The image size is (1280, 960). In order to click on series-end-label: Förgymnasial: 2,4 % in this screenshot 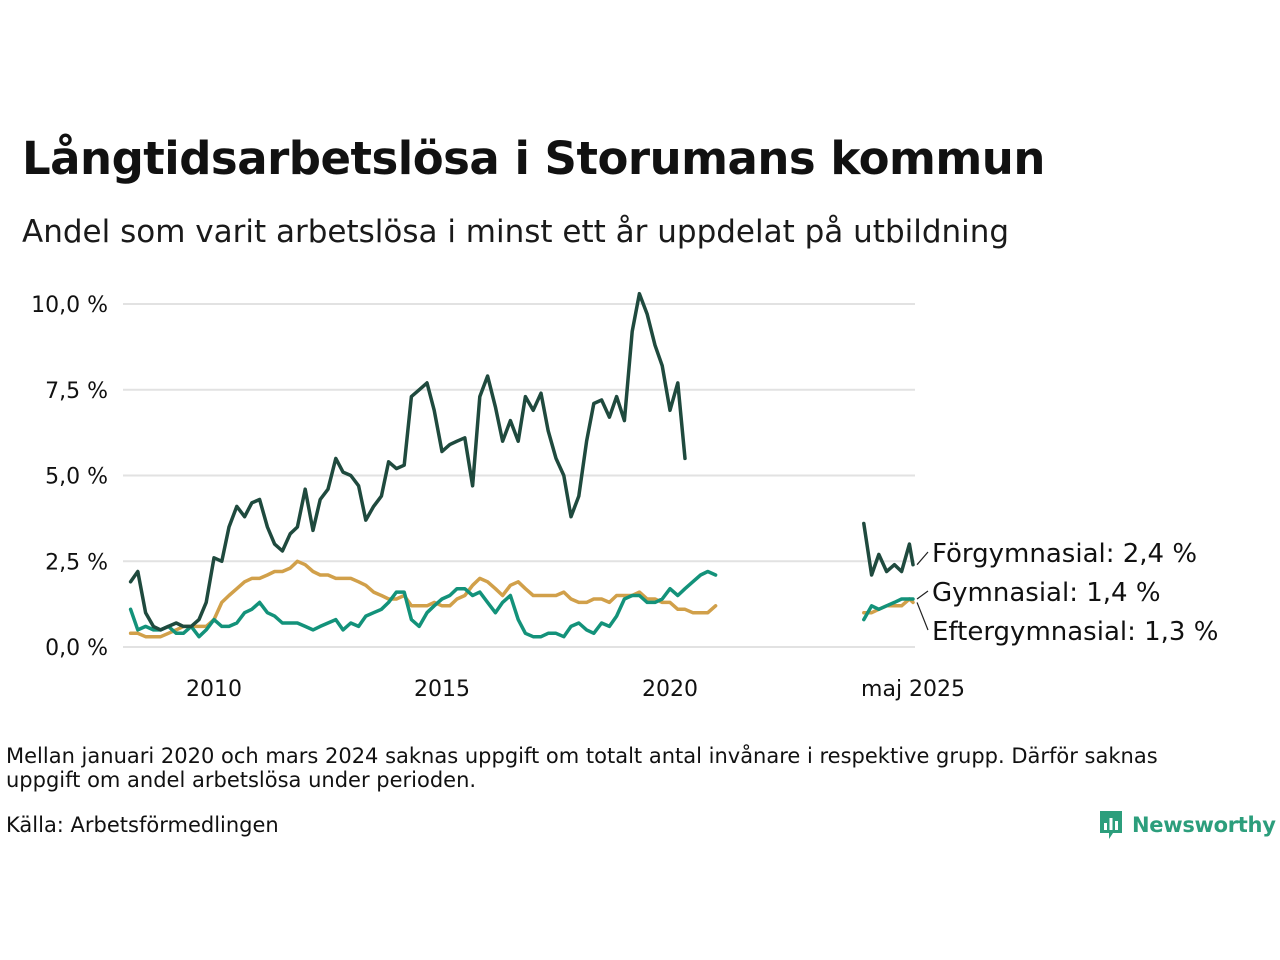, I will do `click(1064, 554)`.